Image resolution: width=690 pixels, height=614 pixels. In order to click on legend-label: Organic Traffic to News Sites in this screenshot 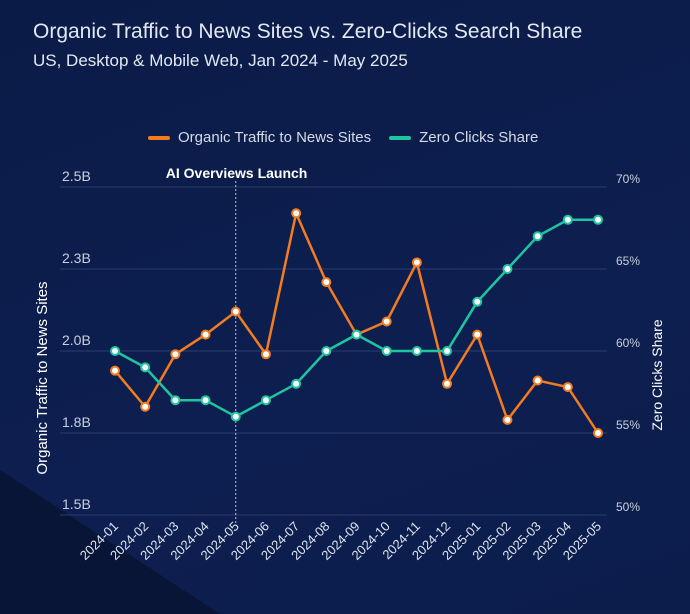, I will do `click(275, 137)`.